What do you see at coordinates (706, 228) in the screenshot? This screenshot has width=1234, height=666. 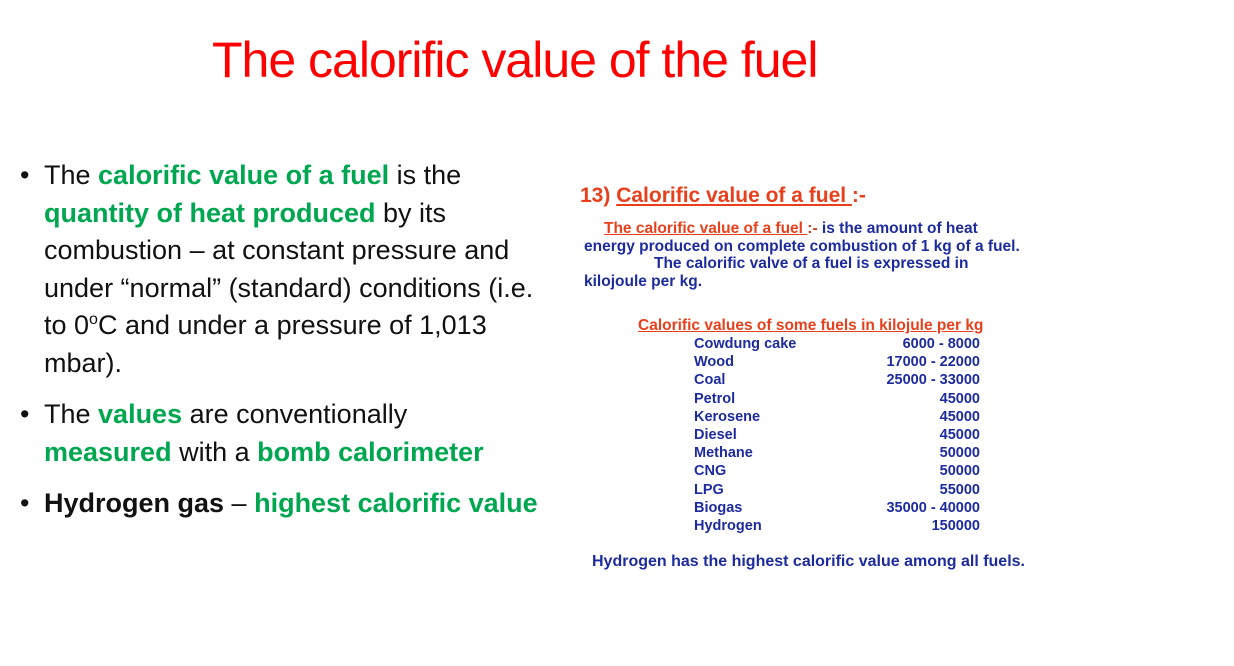 I see `definition-term: The calorific value of a fuel` at bounding box center [706, 228].